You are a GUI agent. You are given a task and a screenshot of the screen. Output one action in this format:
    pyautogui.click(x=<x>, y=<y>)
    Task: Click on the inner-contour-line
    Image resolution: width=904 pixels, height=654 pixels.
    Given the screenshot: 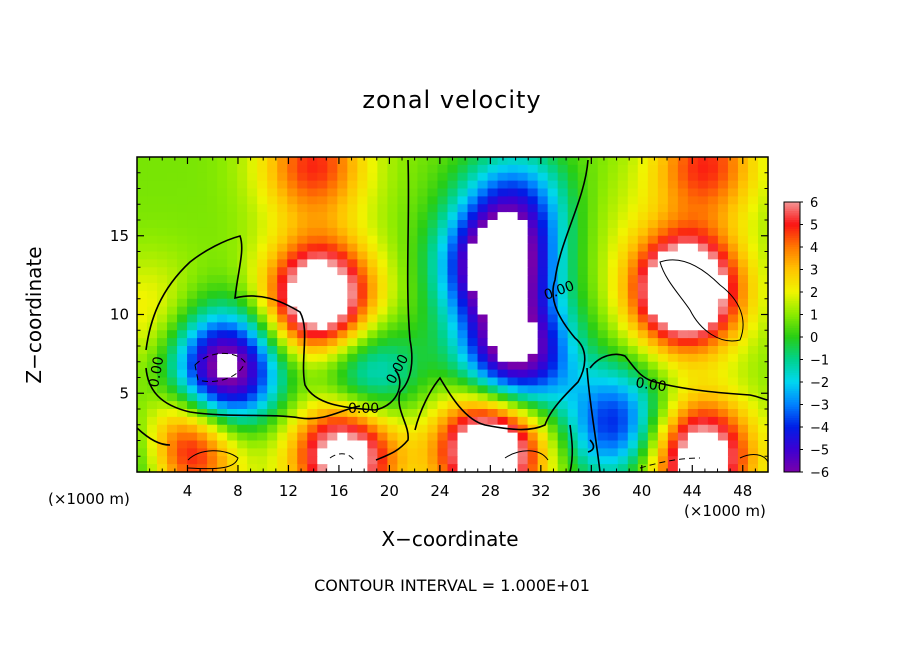 What is the action you would take?
    pyautogui.click(x=213, y=460)
    